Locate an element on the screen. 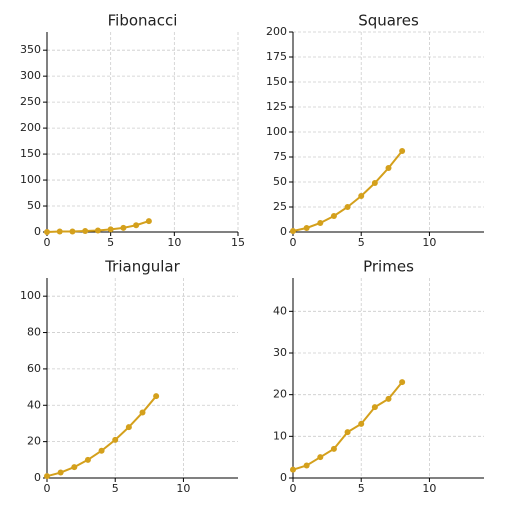 Image resolution: width=520 pixels, height=520 pixels. y-tick-label: 175 is located at coordinates (276, 56).